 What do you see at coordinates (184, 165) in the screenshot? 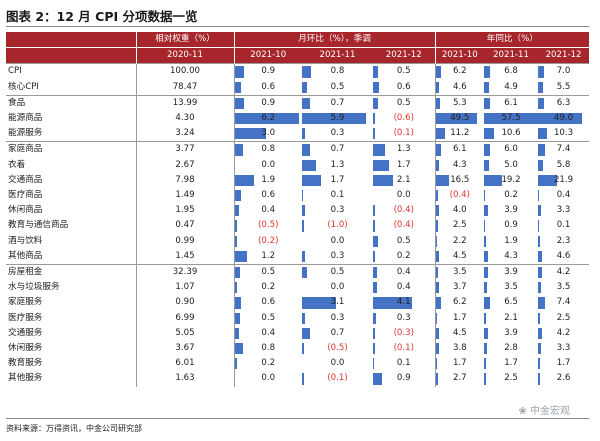
I see `weight-cell: 2.67` at bounding box center [184, 165].